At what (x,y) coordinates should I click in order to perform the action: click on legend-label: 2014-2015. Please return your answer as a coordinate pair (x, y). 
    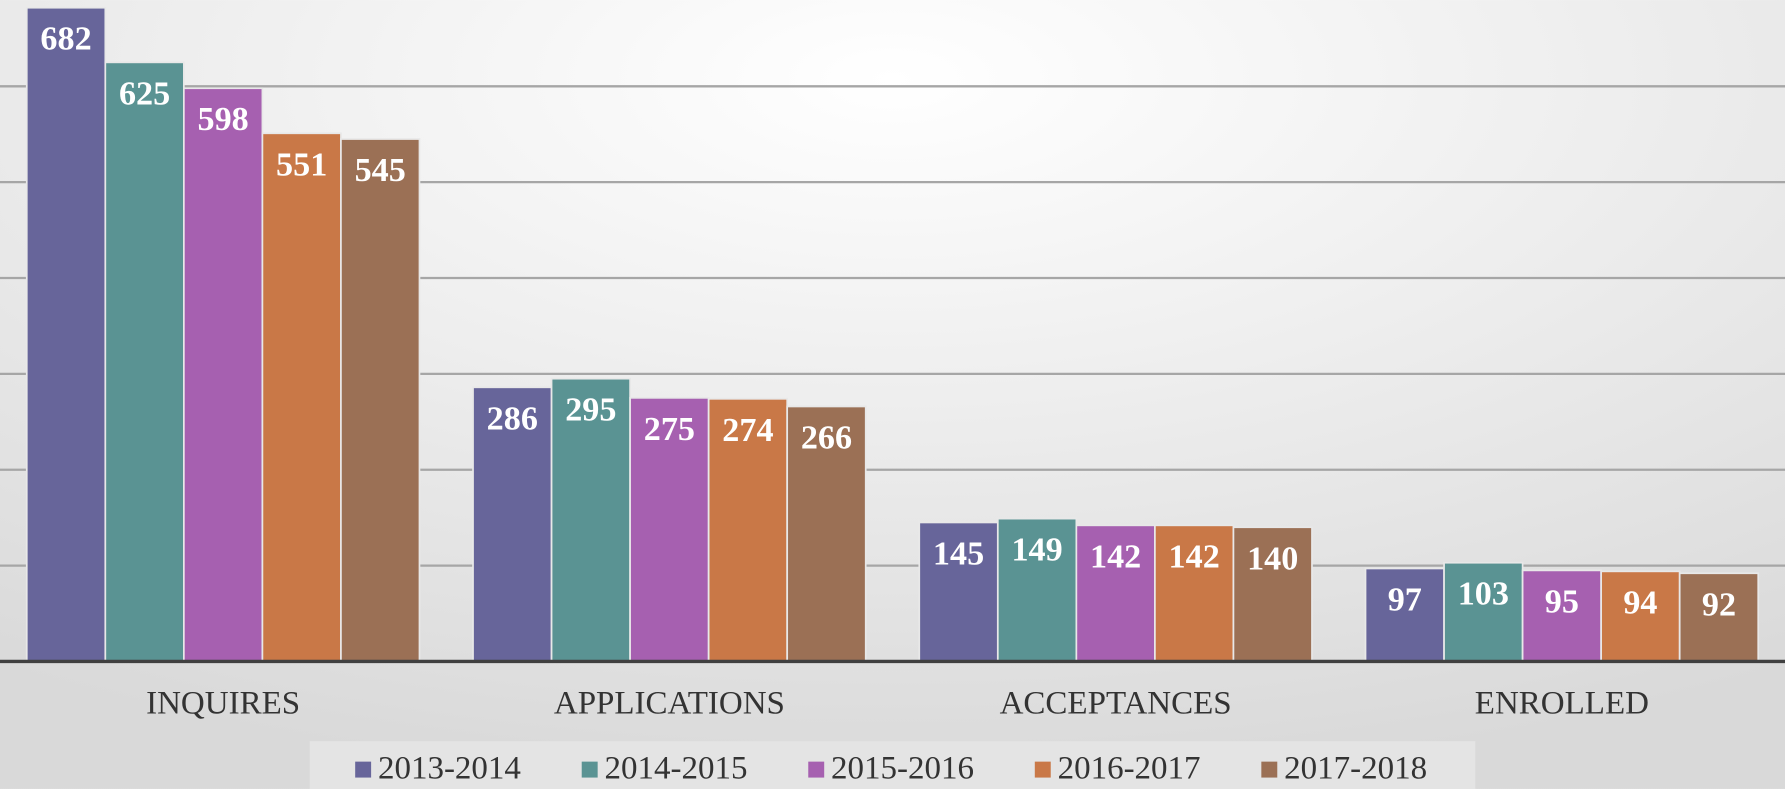
    Looking at the image, I should click on (675, 768).